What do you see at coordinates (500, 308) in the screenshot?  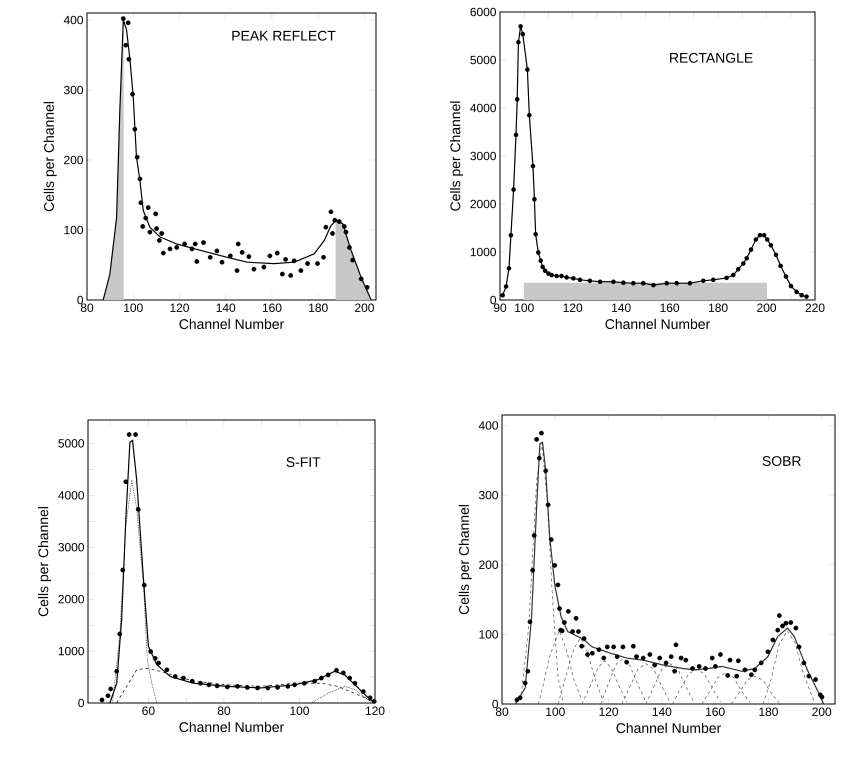 I see `x-tick-label: 90` at bounding box center [500, 308].